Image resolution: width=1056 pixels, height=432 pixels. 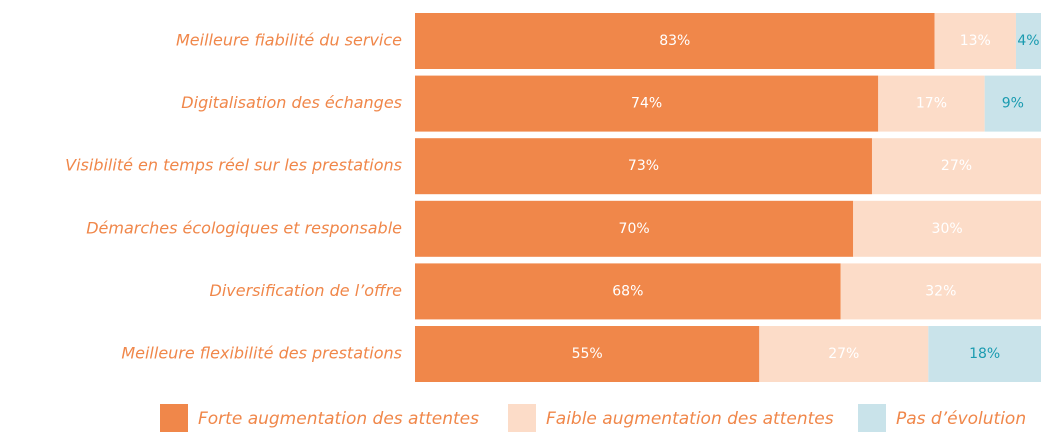 What do you see at coordinates (338, 419) in the screenshot?
I see `legend-label: Forte augmentation des attentes` at bounding box center [338, 419].